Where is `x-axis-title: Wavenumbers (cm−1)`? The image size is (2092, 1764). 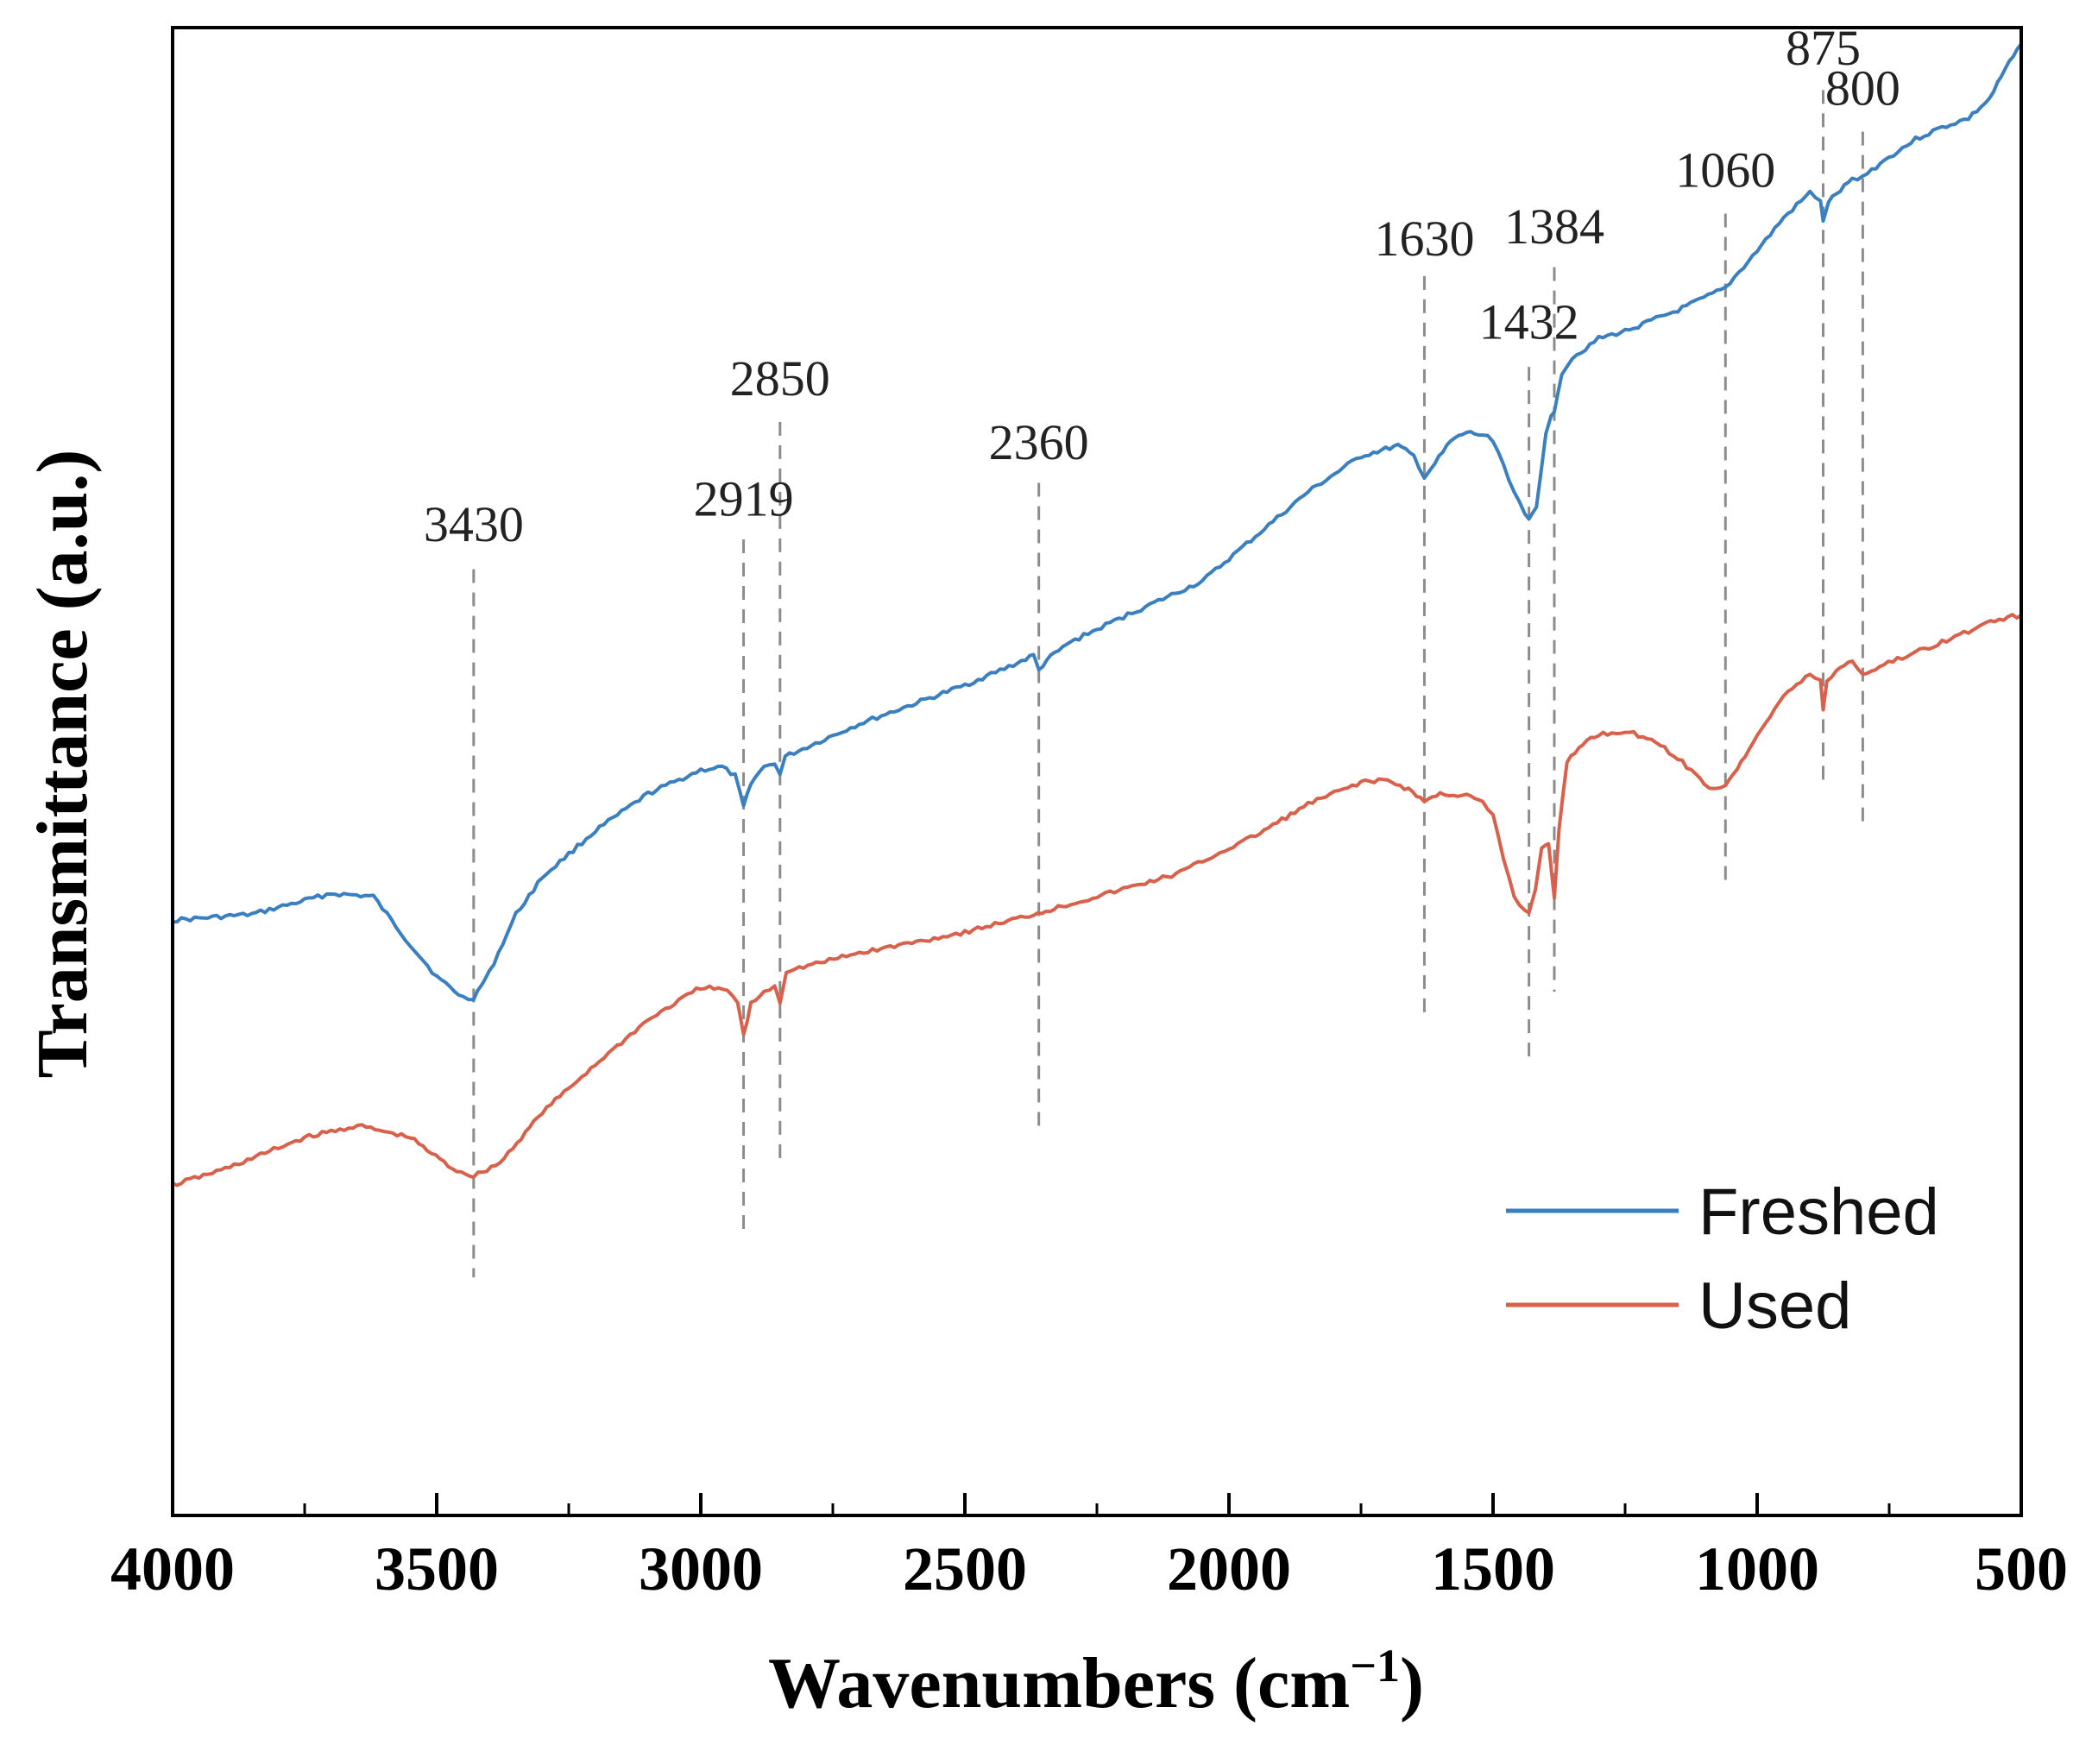
x-axis-title: Wavenumbers (cm−1) is located at coordinates (1096, 1682).